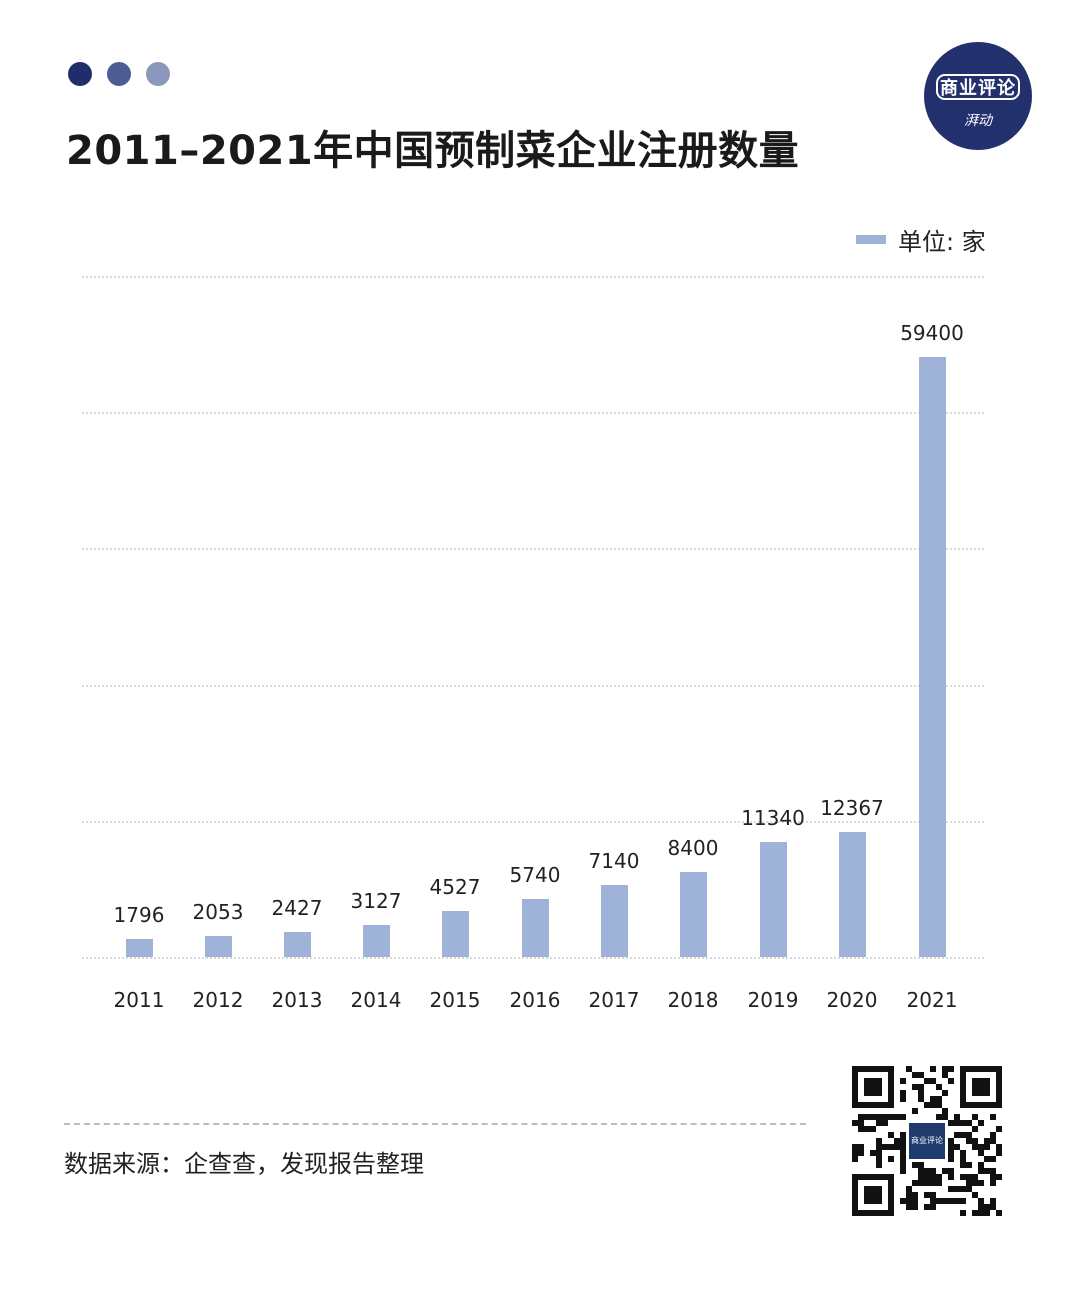 The height and width of the screenshot is (1295, 1080). What do you see at coordinates (433, 151) in the screenshot?
I see `chart-title: 2011–2021年中国预制菜企业注册数量` at bounding box center [433, 151].